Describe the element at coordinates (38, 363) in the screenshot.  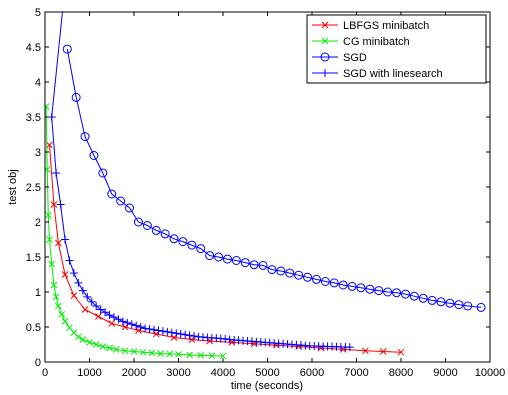
I see `y-tick-label: 0` at that location.